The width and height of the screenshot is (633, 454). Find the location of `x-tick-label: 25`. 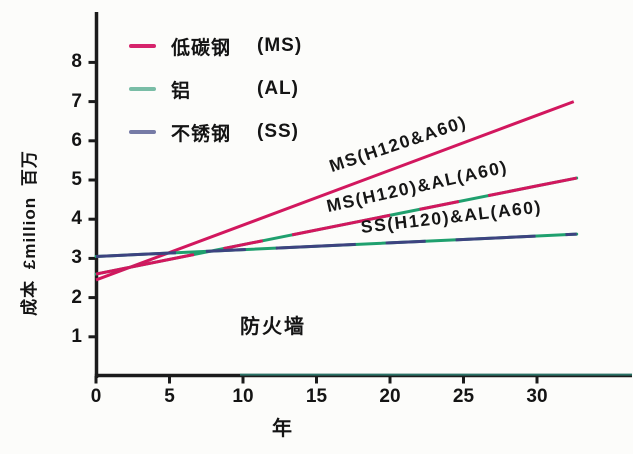

x-tick-label: 25 is located at coordinates (463, 396).